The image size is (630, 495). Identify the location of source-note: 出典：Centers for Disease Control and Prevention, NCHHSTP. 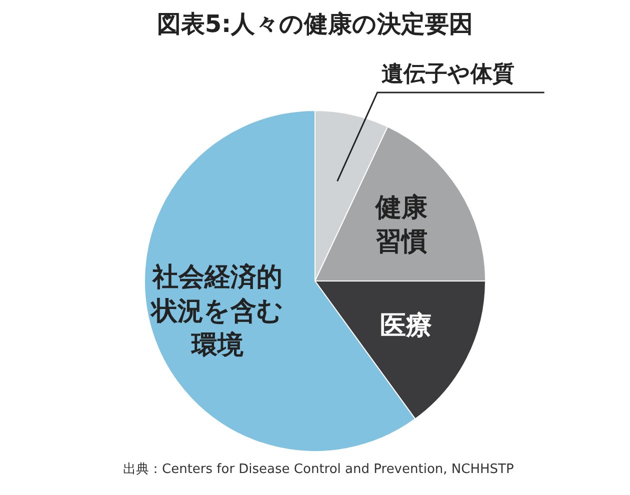
(318, 469).